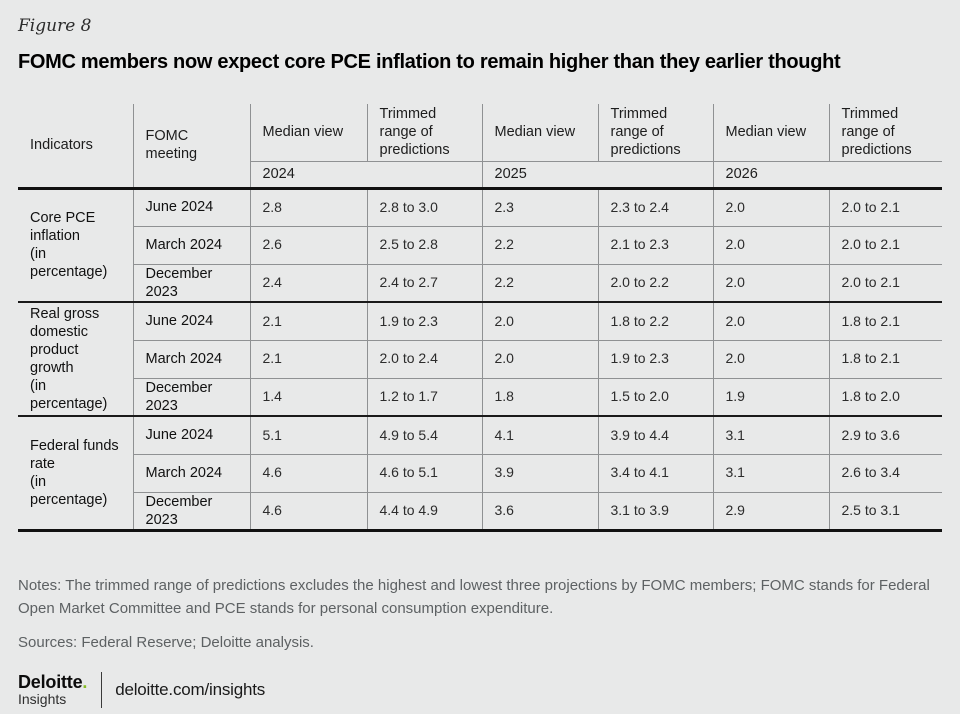 This screenshot has height=714, width=960. What do you see at coordinates (770, 396) in the screenshot?
I see `value-cell: 1.9` at bounding box center [770, 396].